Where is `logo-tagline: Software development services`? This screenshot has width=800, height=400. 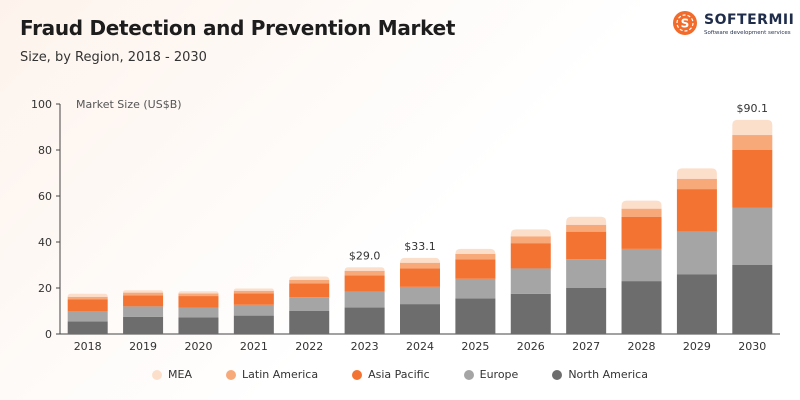 logo-tagline: Software development services is located at coordinates (747, 33).